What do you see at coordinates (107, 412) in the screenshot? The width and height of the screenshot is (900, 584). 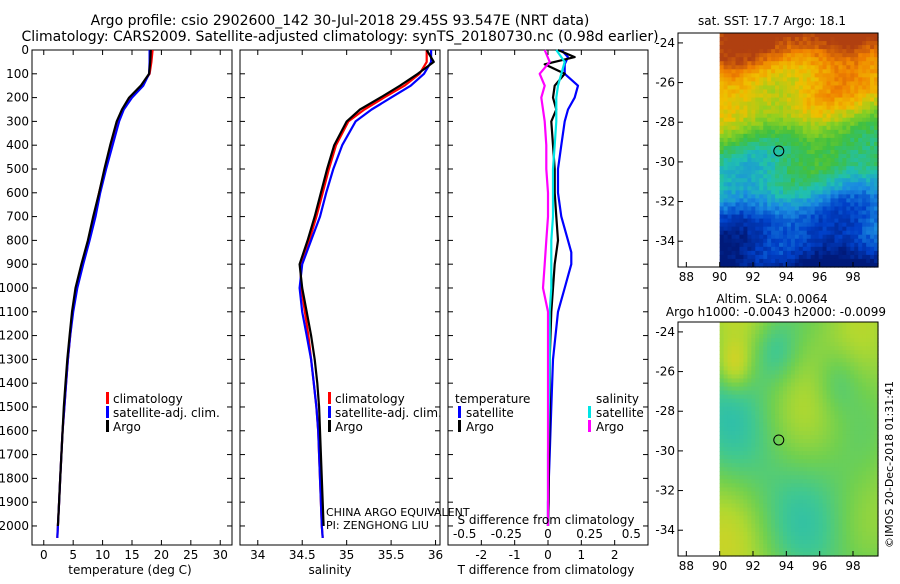 I see `legend-swatch-satellite` at bounding box center [107, 412].